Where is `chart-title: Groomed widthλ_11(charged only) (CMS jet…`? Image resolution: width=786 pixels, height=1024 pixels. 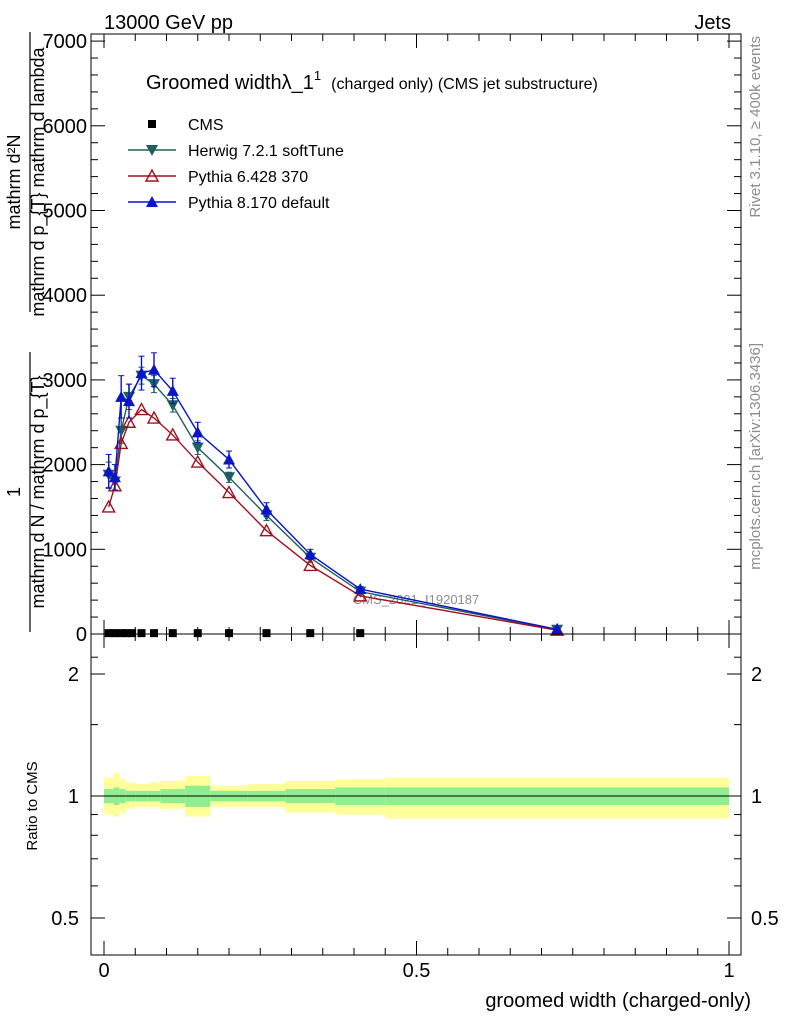
chart-title: Groomed widthλ_11(charged only) (CMS jet… is located at coordinates (372, 81).